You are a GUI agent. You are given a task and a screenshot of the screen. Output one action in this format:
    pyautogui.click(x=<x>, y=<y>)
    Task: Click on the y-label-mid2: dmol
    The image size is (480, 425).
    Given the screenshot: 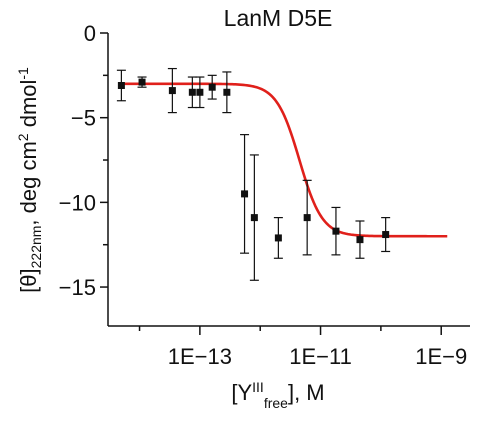 What is the action you would take?
    pyautogui.click(x=28, y=107)
    